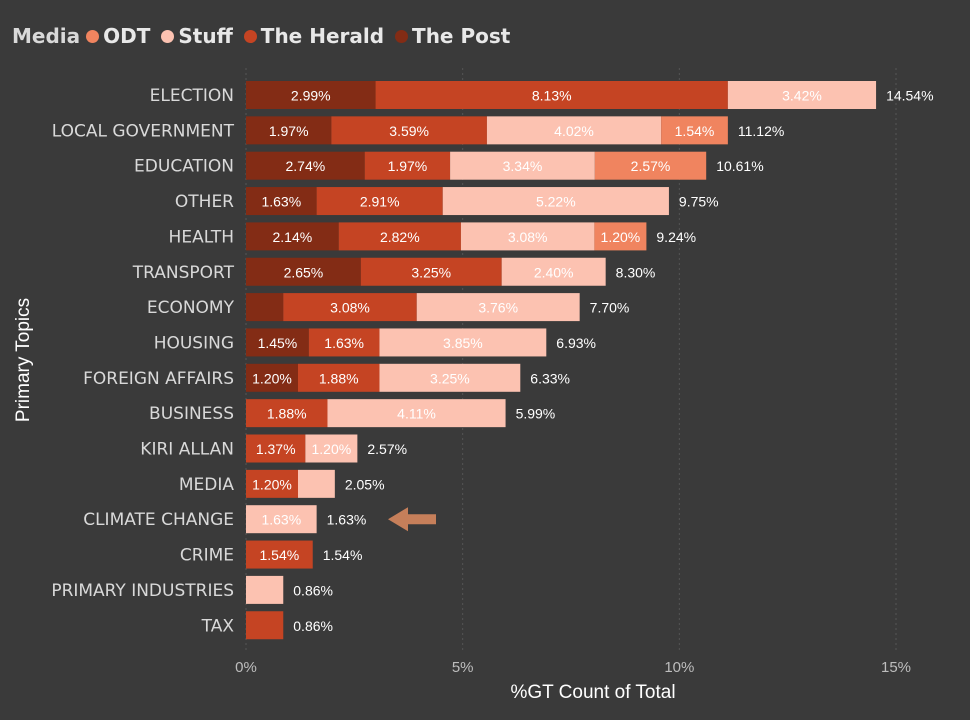 The width and height of the screenshot is (970, 720). What do you see at coordinates (143, 131) in the screenshot?
I see `category-label-local-government: LOCAL GOVERNMENT` at bounding box center [143, 131].